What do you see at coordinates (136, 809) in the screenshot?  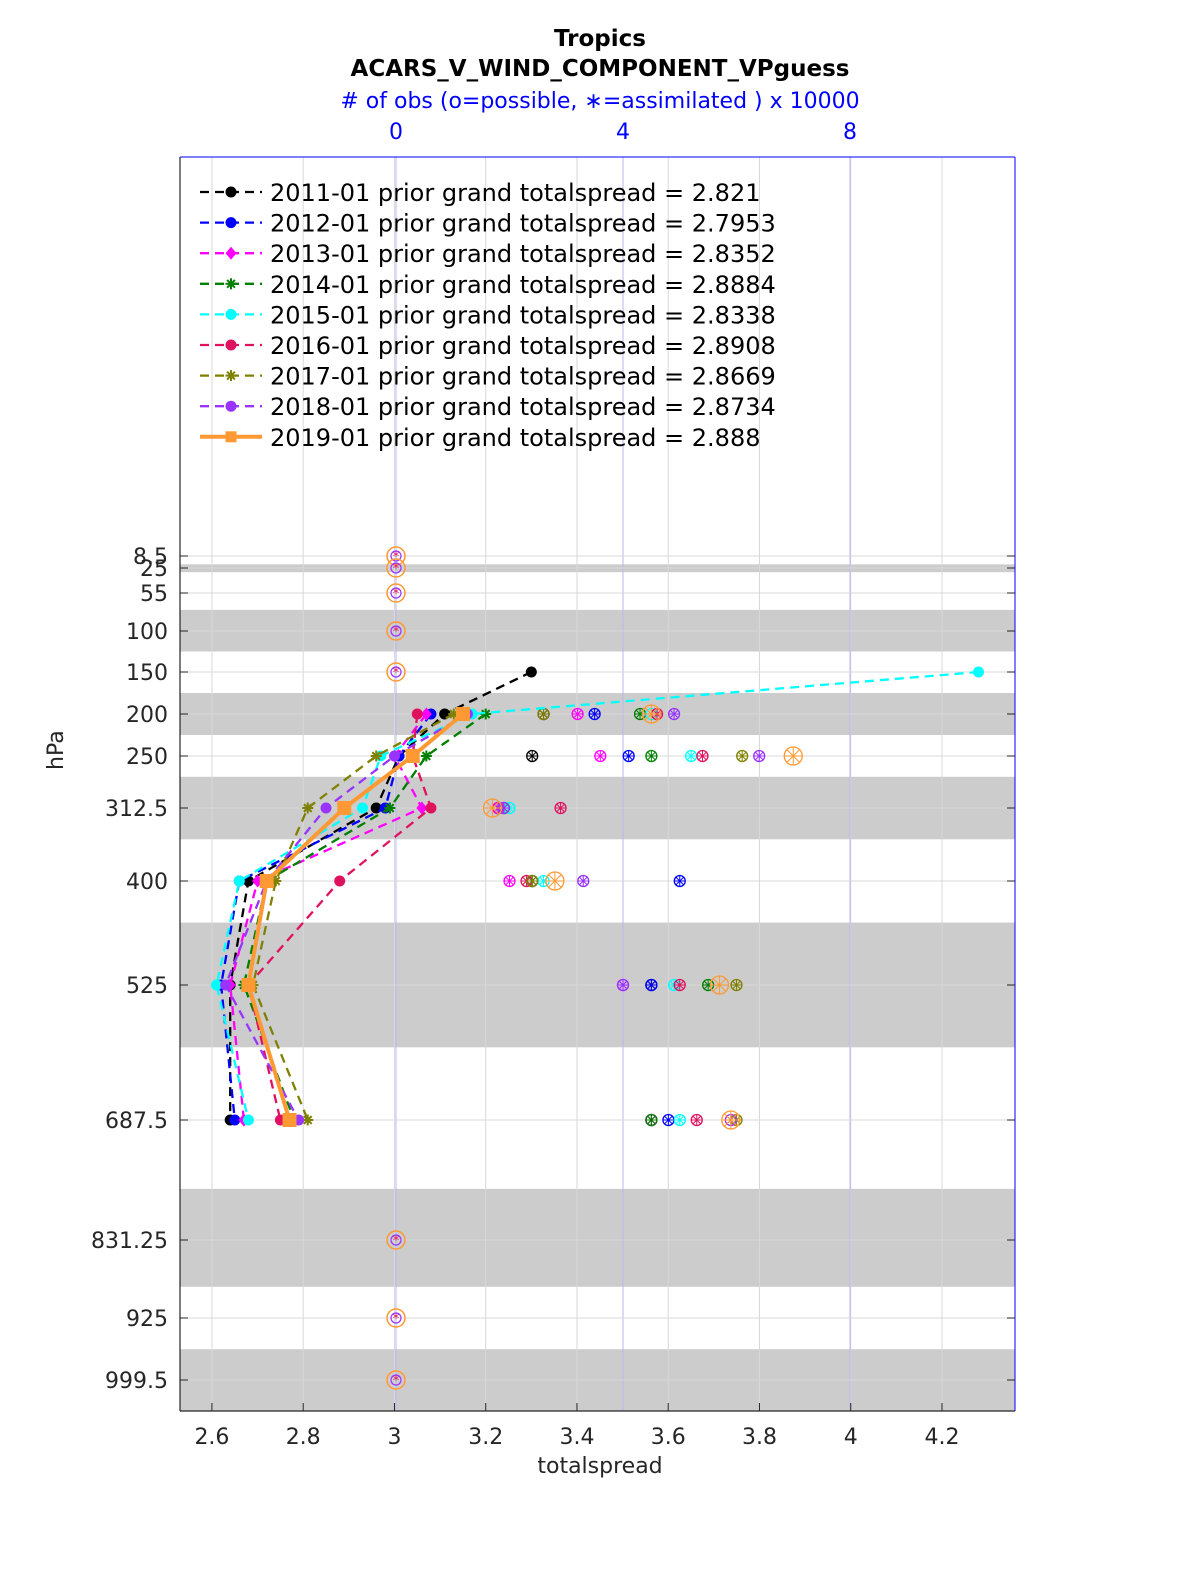 I see `y-tick-label: 312.5` at bounding box center [136, 809].